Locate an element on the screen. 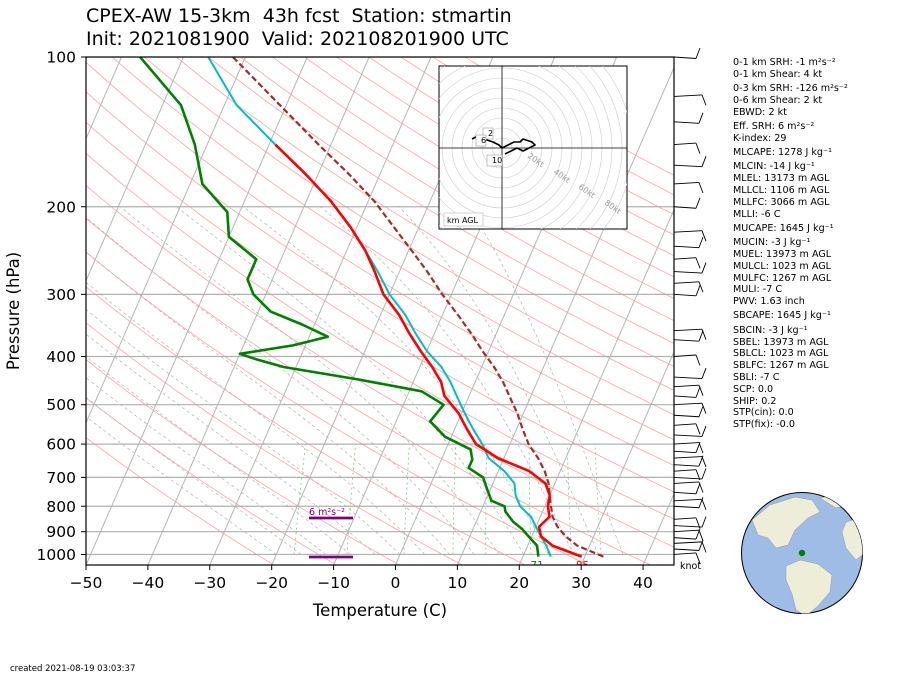 Image resolution: width=906 pixels, height=675 pixels. surface-temperature-label: 85 is located at coordinates (582, 566).